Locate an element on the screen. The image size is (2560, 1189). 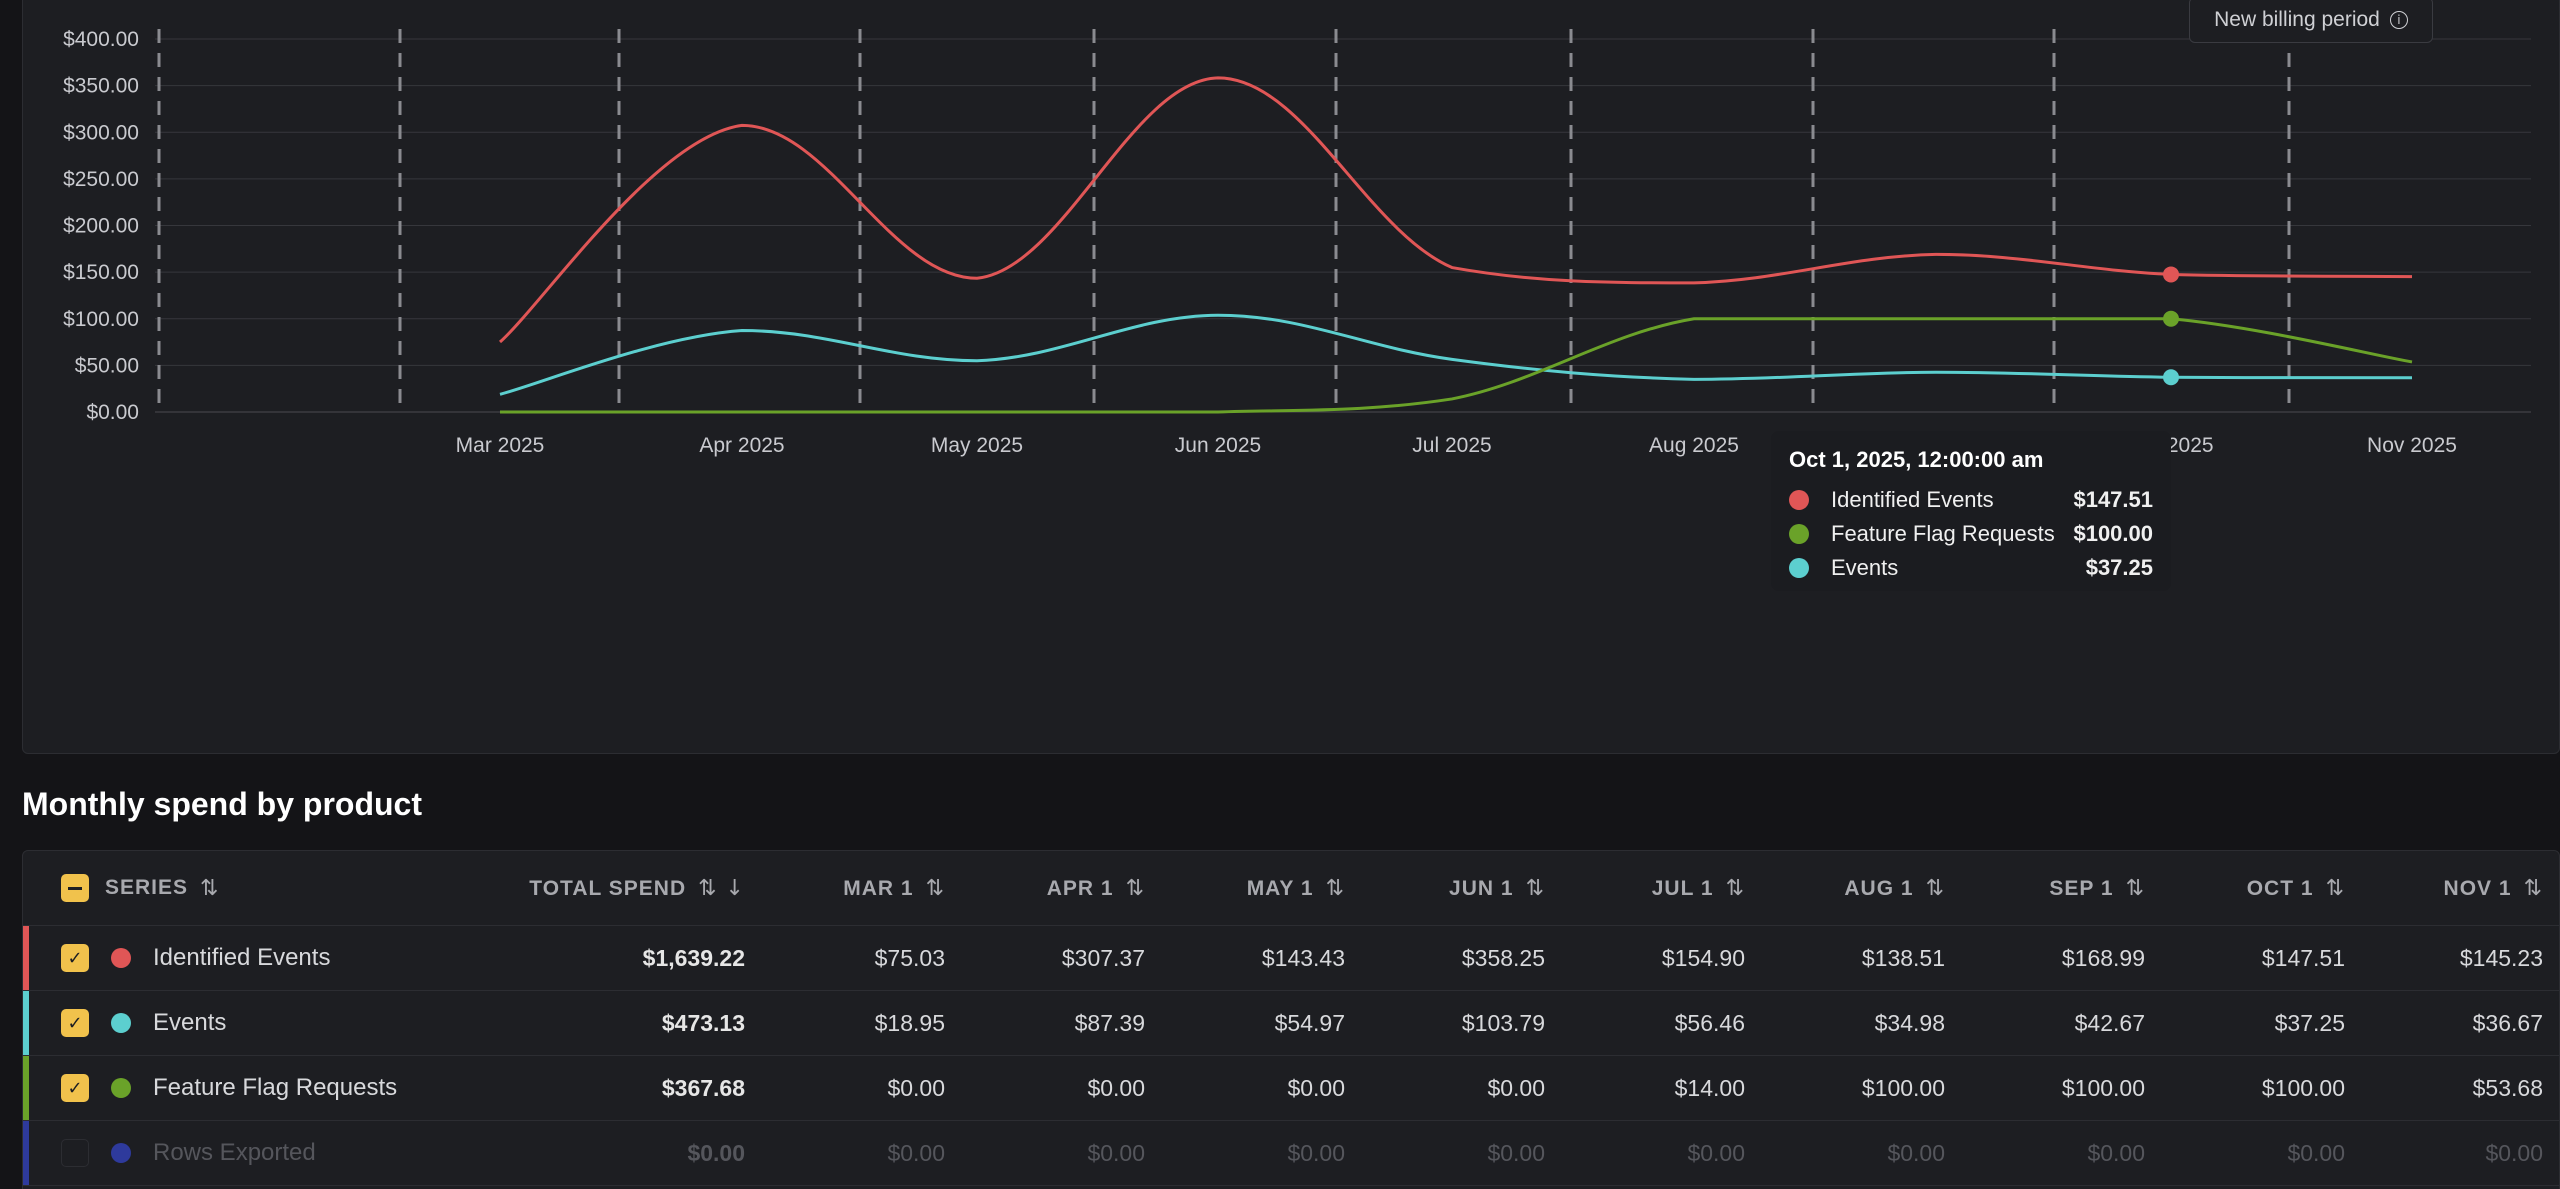
series-line is located at coordinates (1456, 365).